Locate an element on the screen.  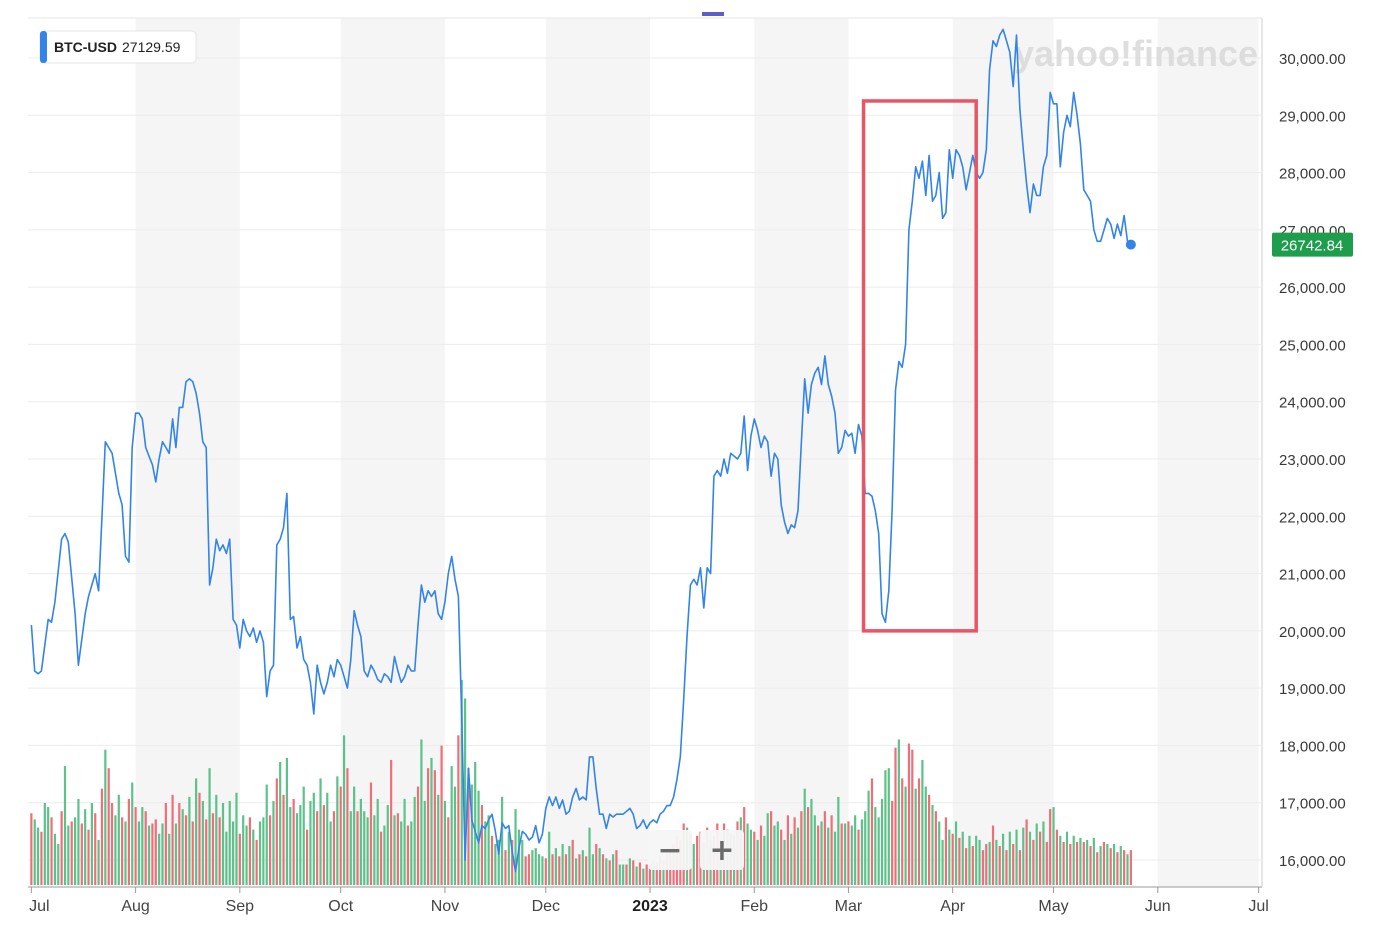
y-tick-label: 30,000.00 is located at coordinates (1312, 59).